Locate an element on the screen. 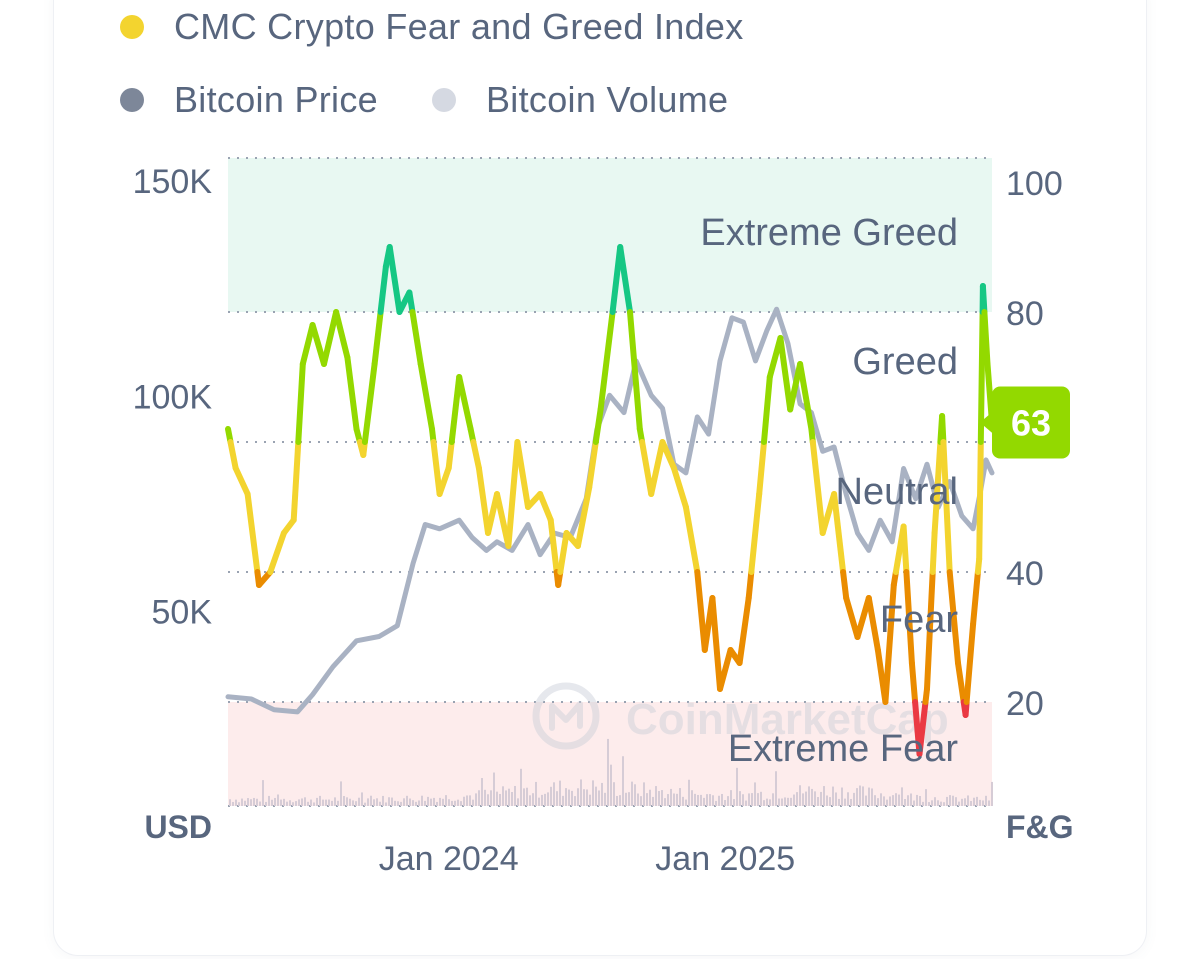 This screenshot has height=959, width=1200. watermark-text: CoinMarketCap is located at coordinates (787, 719).